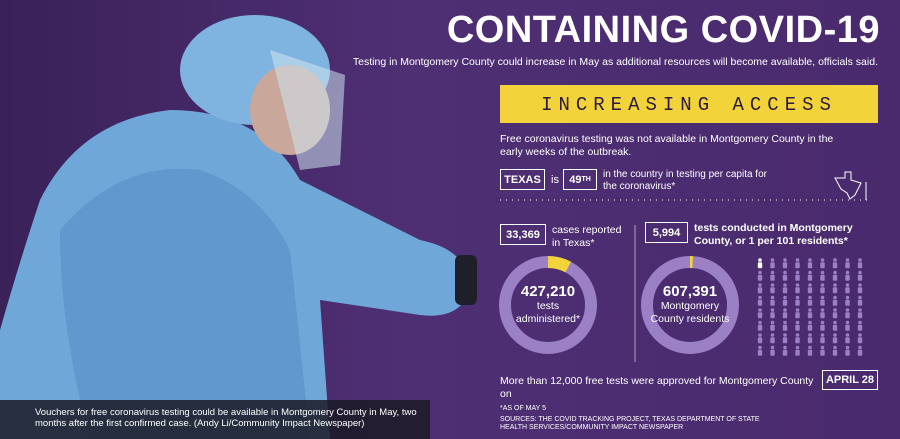  I want to click on caption-bg, so click(215, 419).